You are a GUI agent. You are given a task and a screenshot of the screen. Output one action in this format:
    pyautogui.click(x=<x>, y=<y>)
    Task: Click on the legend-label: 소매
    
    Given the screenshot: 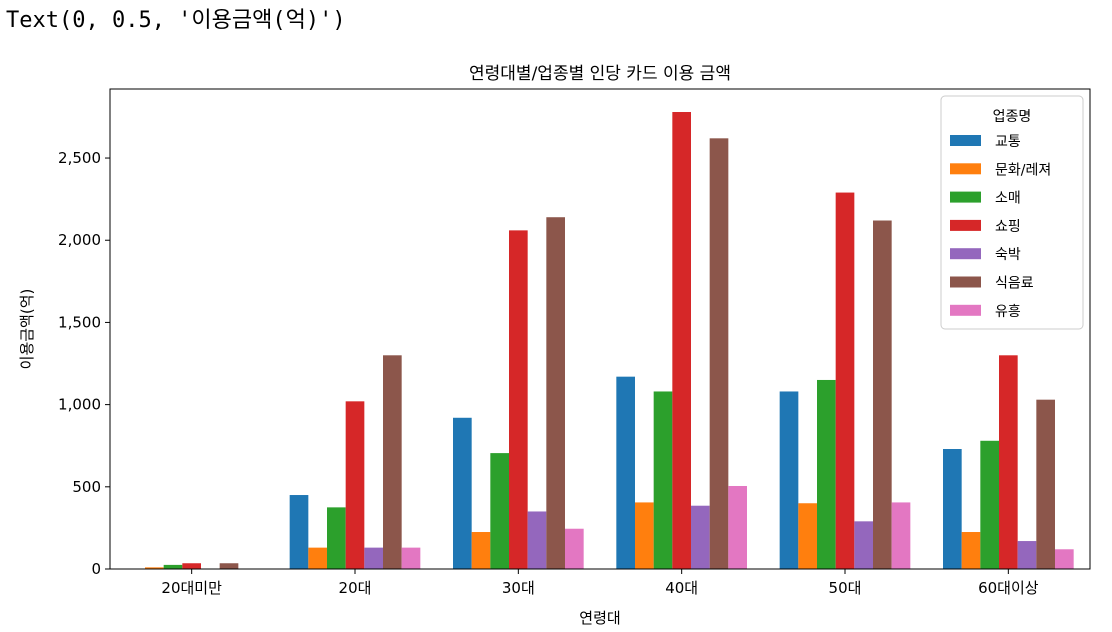 What is the action you would take?
    pyautogui.click(x=1008, y=199)
    